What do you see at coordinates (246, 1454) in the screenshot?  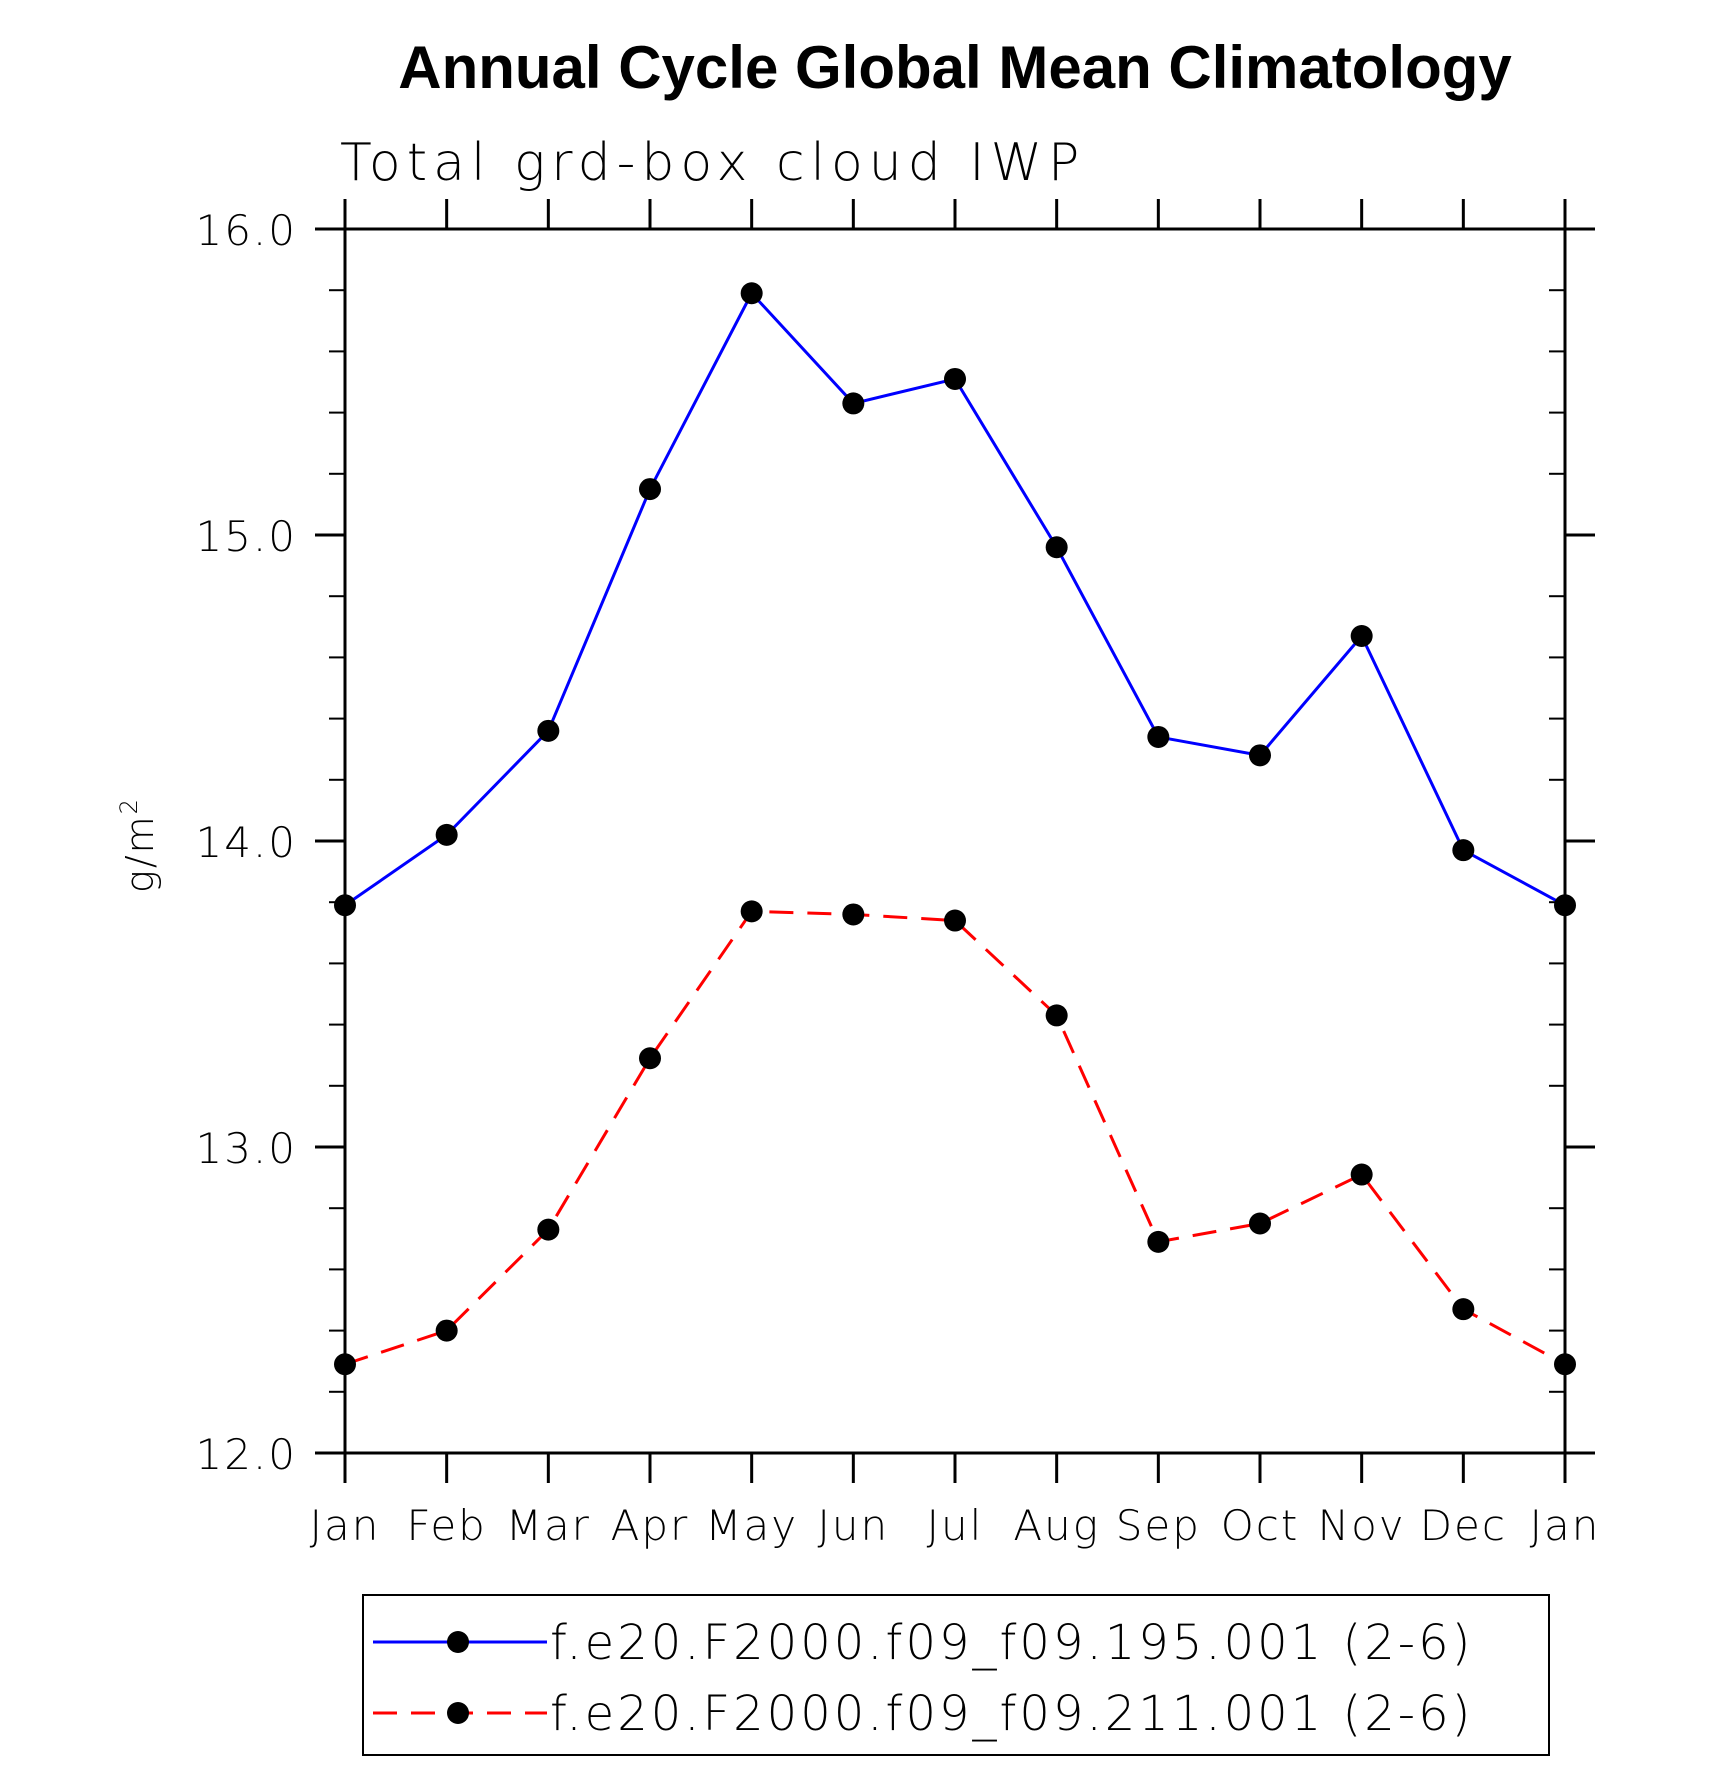 I see `y-tick-label: 12.0` at bounding box center [246, 1454].